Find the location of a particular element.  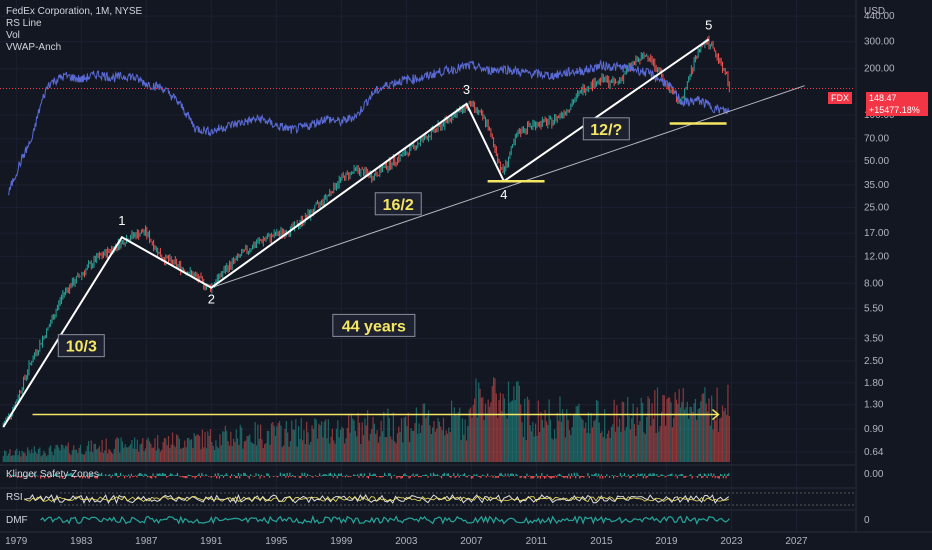

rsi-signal-line is located at coordinates (376, 499).